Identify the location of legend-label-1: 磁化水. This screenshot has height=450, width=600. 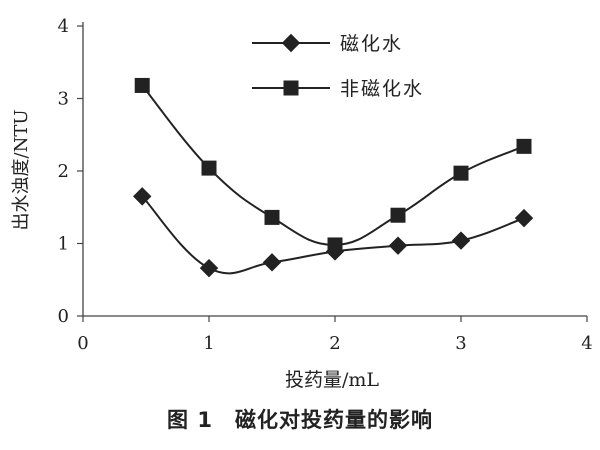
(371, 44).